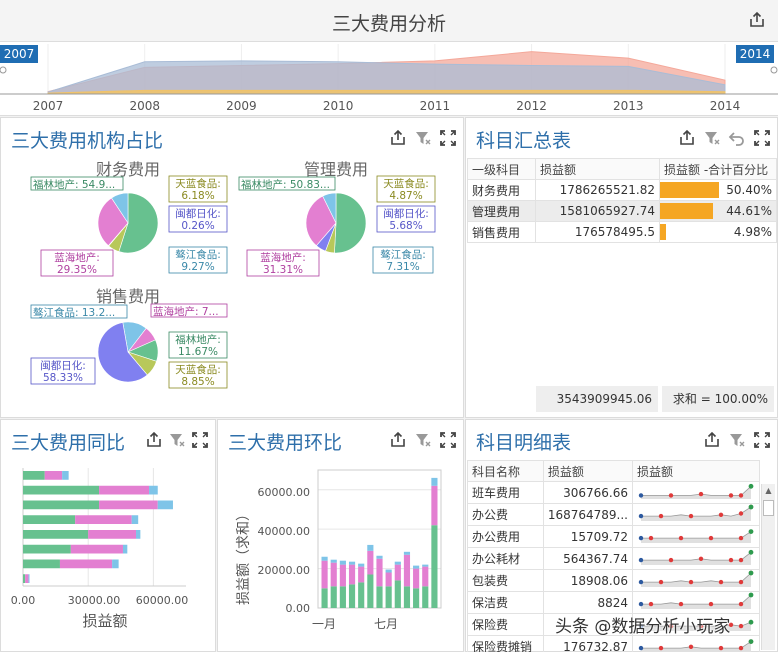 This screenshot has width=778, height=652. Describe the element at coordinates (613, 624) in the screenshot. I see `table-row: 保险费` at that location.